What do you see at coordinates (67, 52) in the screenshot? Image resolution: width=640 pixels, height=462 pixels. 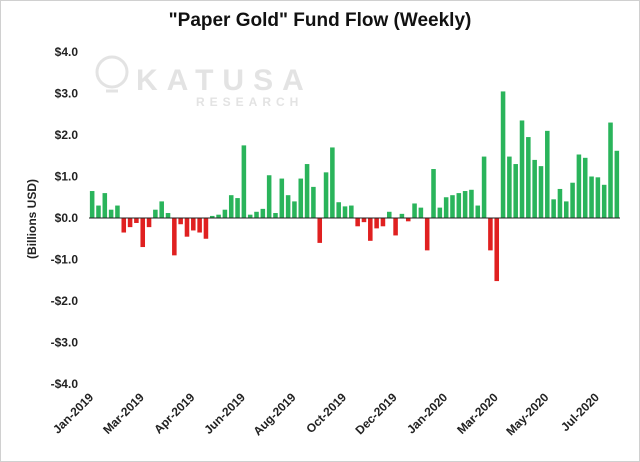 I see `y-tick-label: $4.0` at bounding box center [67, 52].